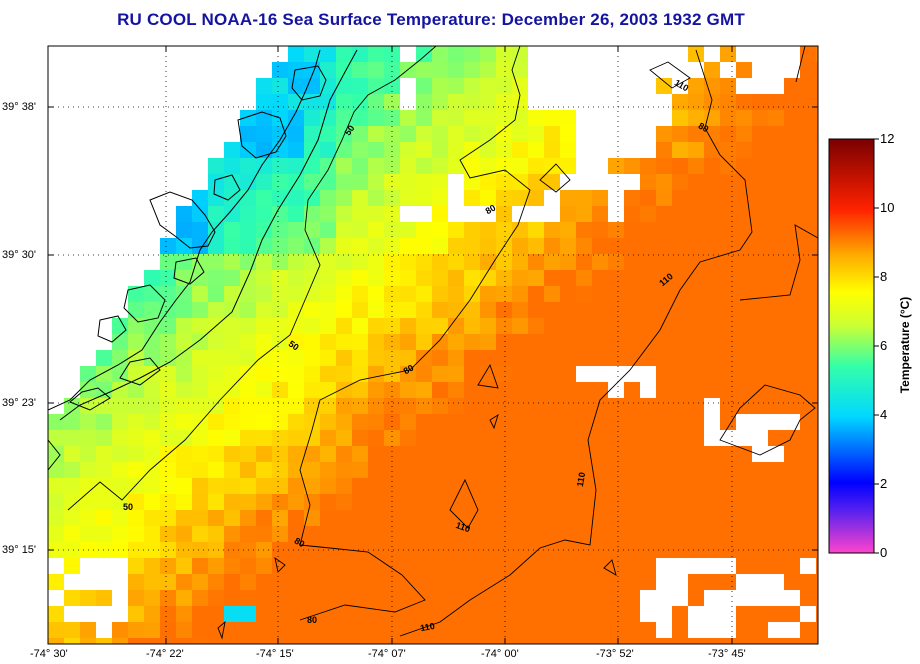  What do you see at coordinates (464, 503) in the screenshot?
I see `contour-110-b` at bounding box center [464, 503].